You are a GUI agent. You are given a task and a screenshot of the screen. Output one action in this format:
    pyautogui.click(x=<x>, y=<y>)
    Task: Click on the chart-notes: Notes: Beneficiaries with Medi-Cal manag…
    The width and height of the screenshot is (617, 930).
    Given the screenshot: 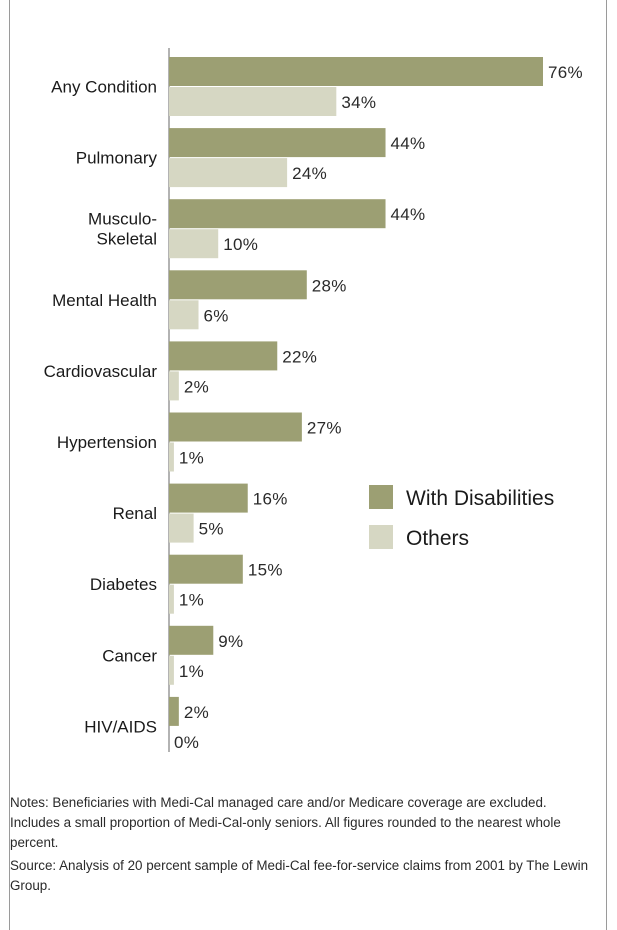 What is the action you would take?
    pyautogui.click(x=305, y=823)
    